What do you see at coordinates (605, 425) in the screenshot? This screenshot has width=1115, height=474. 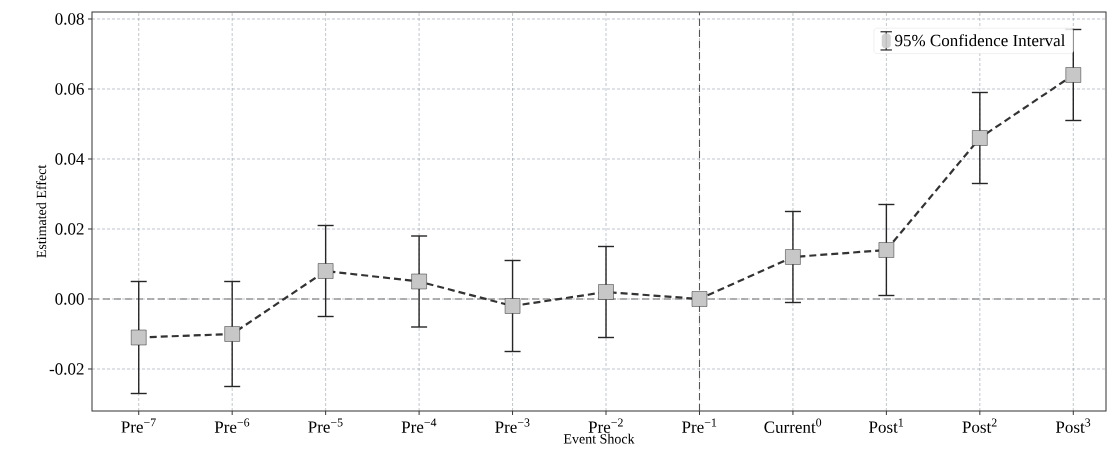 I see `x-tick-label: Pre$^{−2}$` at bounding box center [605, 425].